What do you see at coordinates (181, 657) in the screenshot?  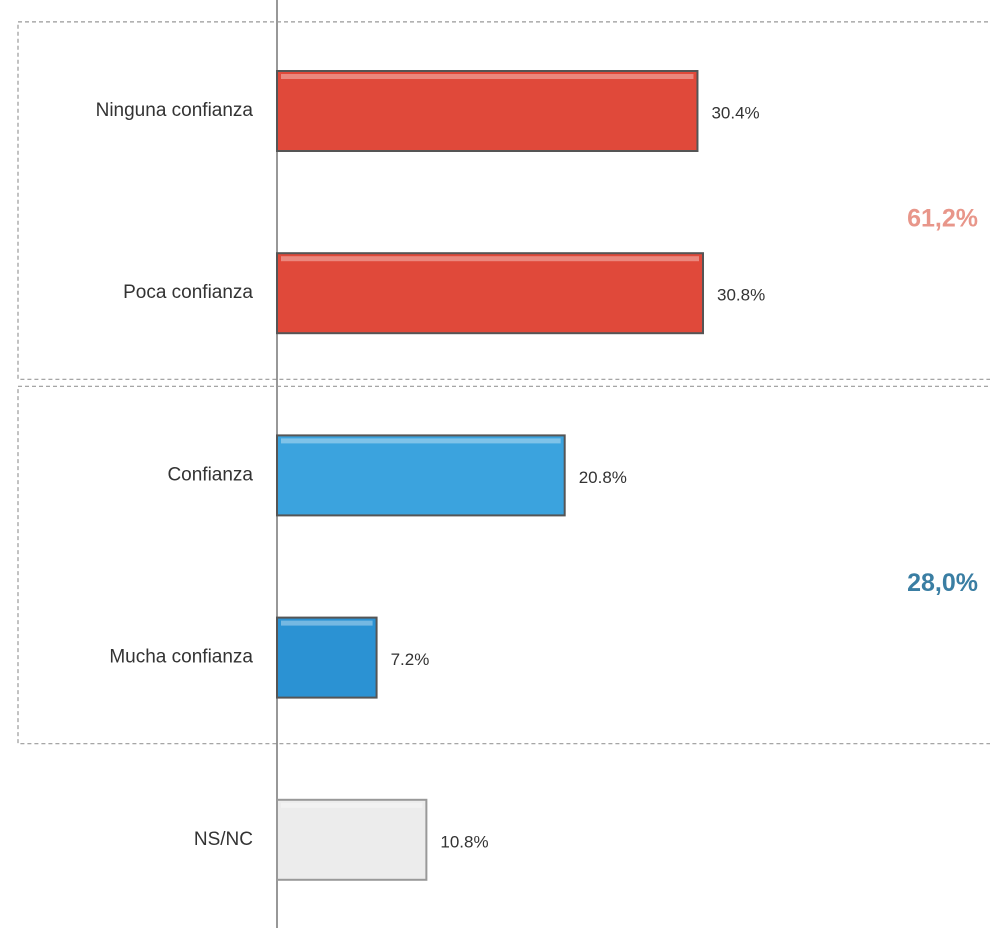 I see `category-label: Mucha confianza` at bounding box center [181, 657].